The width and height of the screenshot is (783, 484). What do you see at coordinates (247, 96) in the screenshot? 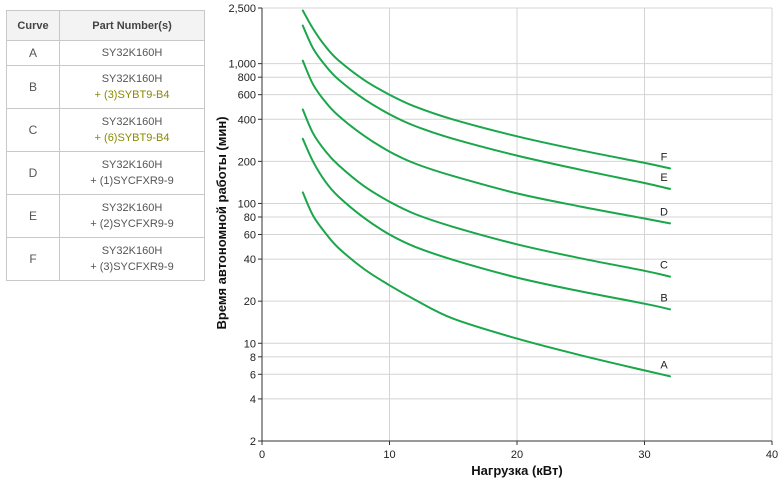
I see `y-tick-label: 600` at bounding box center [247, 96].